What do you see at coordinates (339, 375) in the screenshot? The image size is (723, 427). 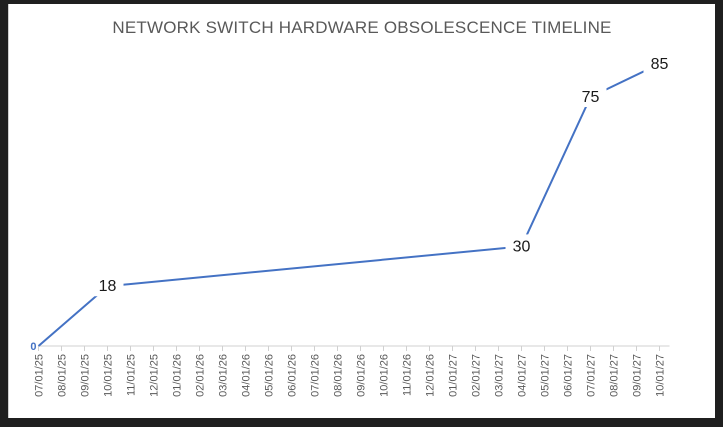 I see `x-tick-label: 08/01/26` at bounding box center [339, 375].